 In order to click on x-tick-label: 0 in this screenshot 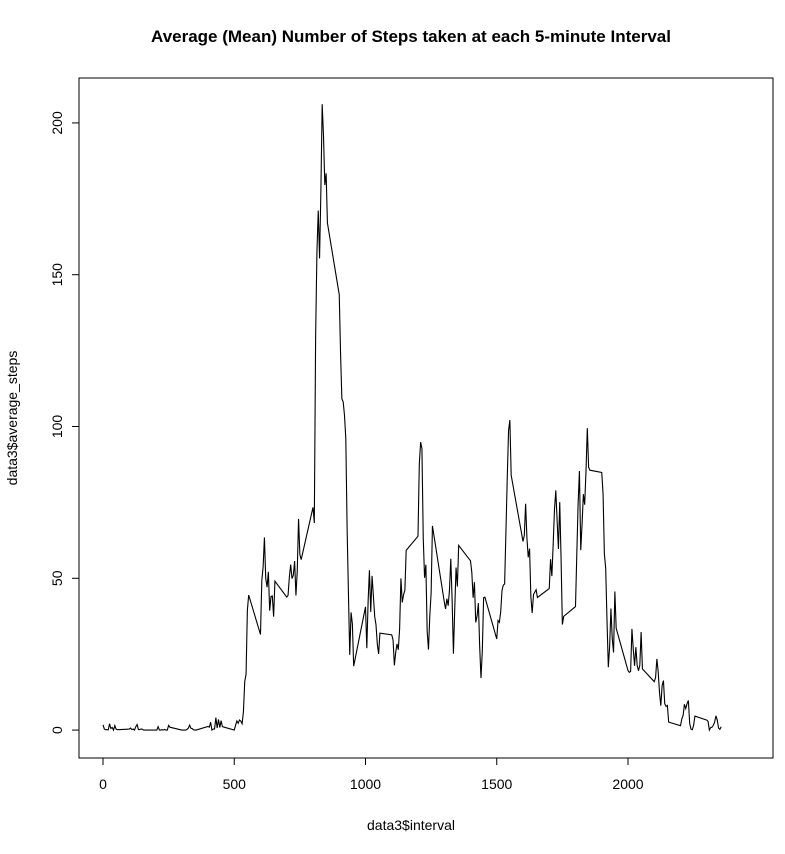, I will do `click(103, 784)`.